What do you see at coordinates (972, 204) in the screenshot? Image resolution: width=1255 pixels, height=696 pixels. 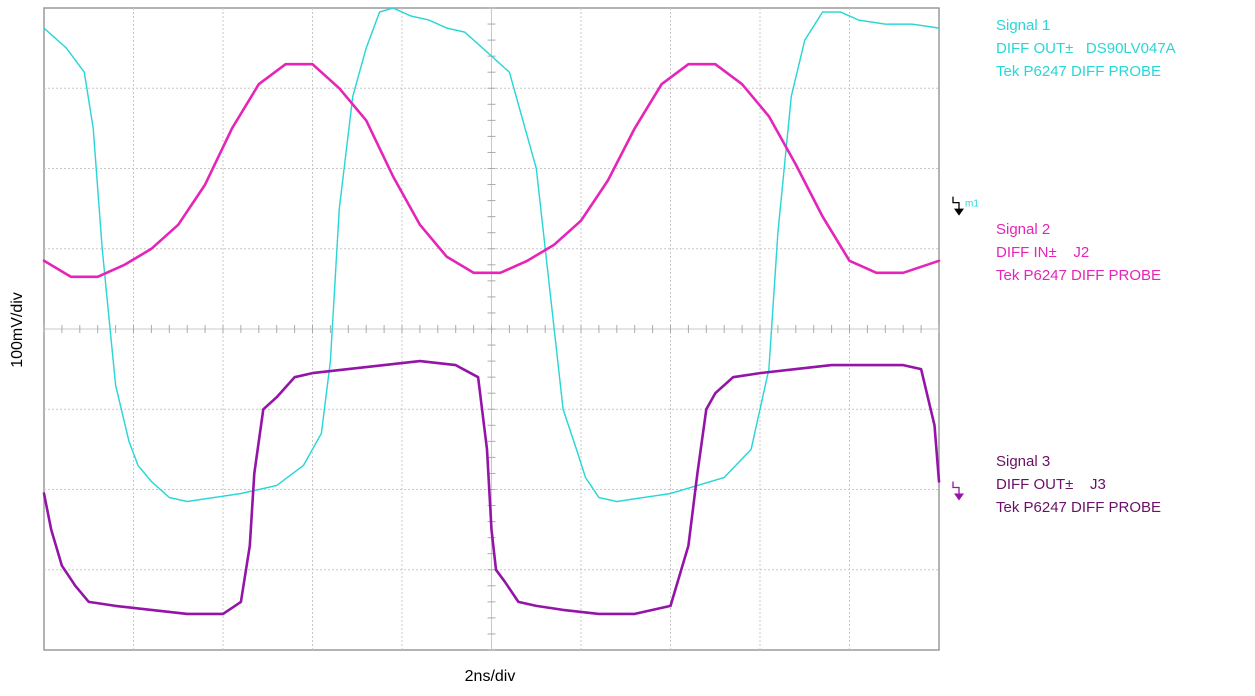 I see `marker-label: m1` at bounding box center [972, 204].